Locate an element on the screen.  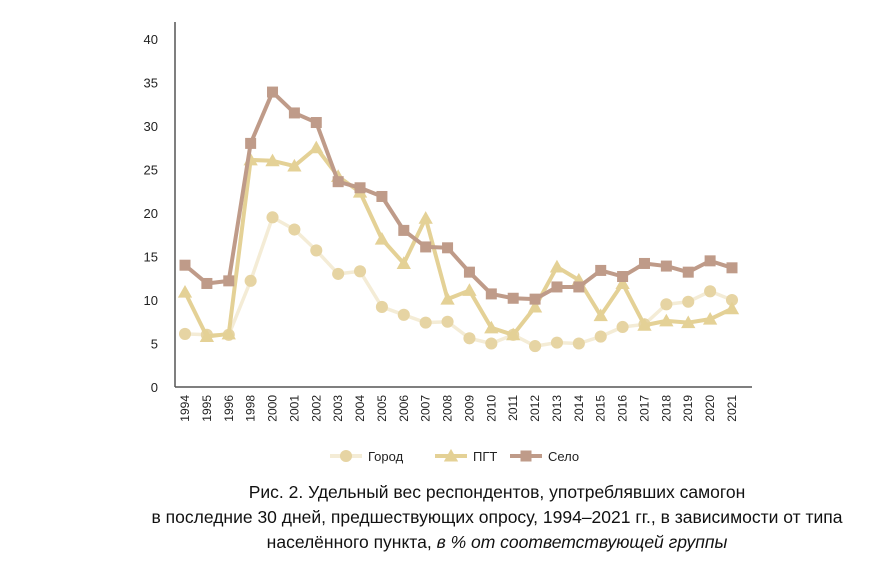
x-tick-label: 2009 is located at coordinates (469, 408).